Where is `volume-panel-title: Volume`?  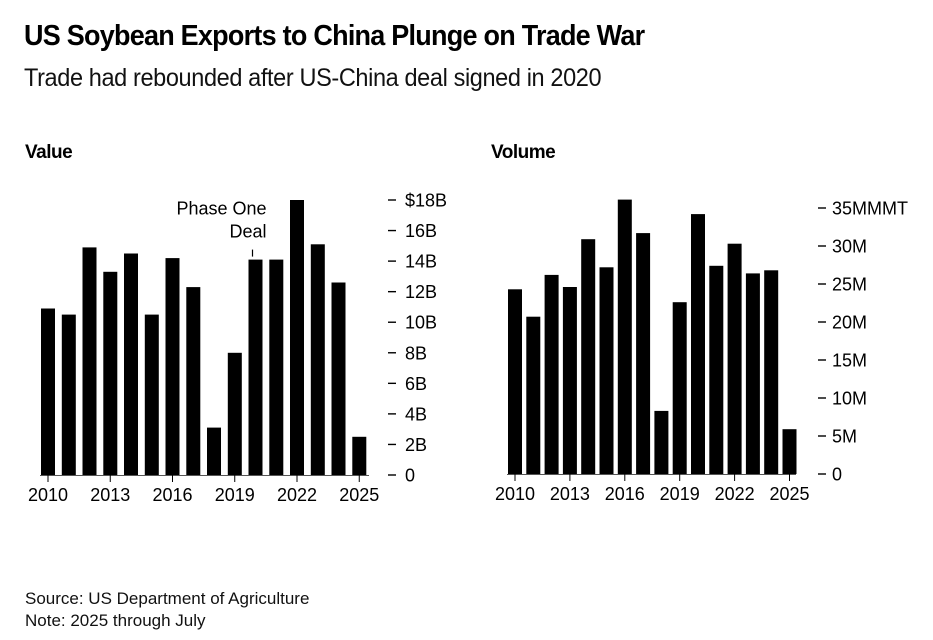
volume-panel-title: Volume is located at coordinates (523, 152).